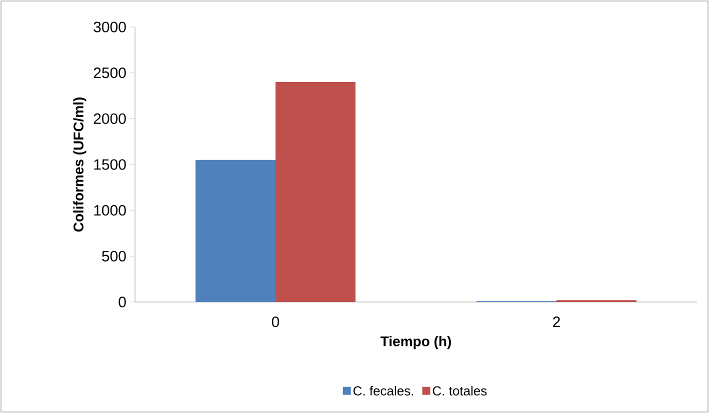  I want to click on y-tick-label: 2500, so click(110, 73).